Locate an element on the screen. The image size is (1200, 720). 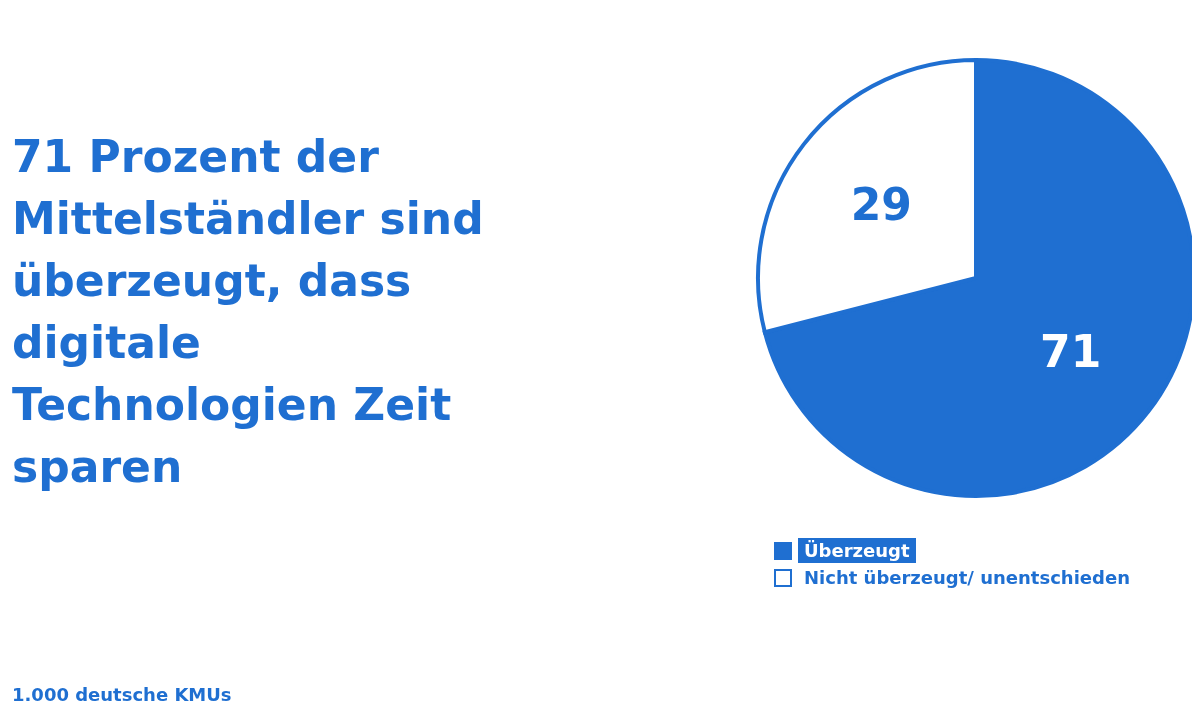
data-label: 71 is located at coordinates (1071, 351).